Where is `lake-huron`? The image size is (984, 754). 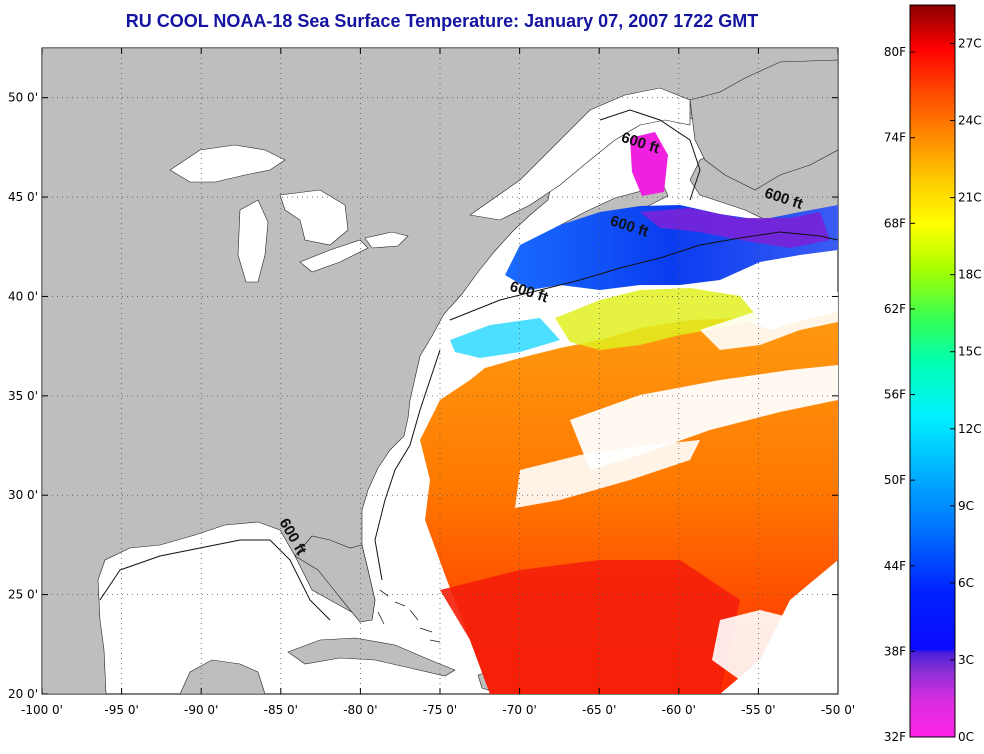
lake-huron is located at coordinates (314, 217).